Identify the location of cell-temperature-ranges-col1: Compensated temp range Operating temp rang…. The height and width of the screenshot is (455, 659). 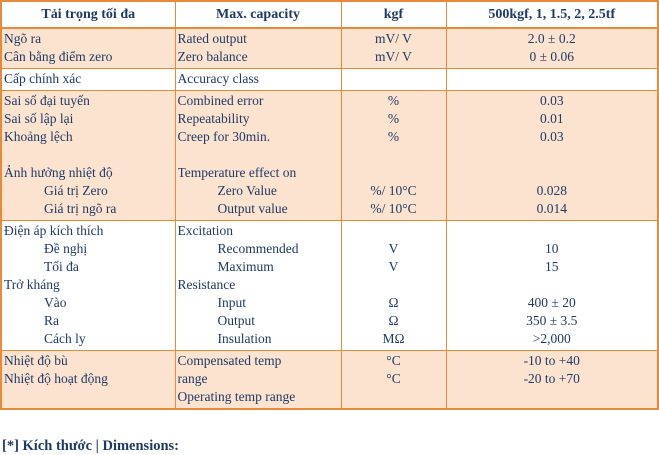
(258, 380).